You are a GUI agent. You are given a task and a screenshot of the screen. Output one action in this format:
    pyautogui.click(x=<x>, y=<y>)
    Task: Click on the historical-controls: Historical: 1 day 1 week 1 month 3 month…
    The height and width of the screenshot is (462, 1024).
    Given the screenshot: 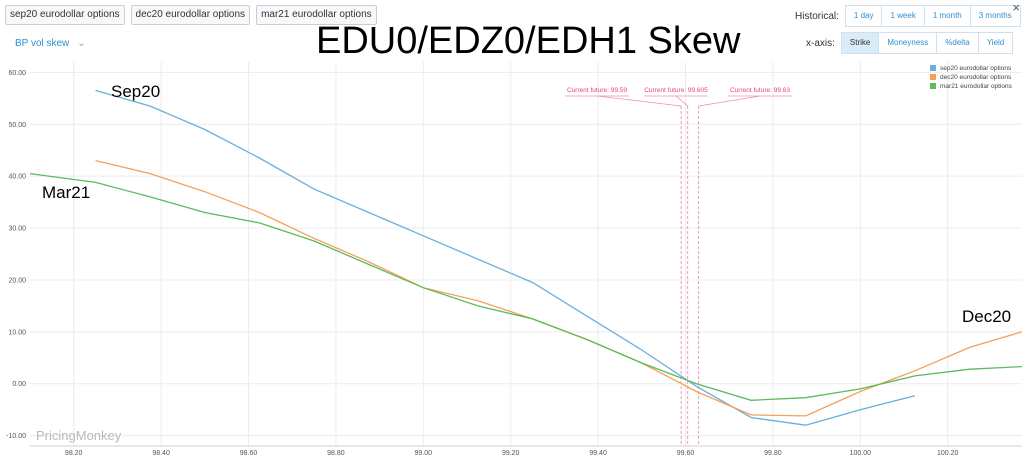 What is the action you would take?
    pyautogui.click(x=908, y=16)
    